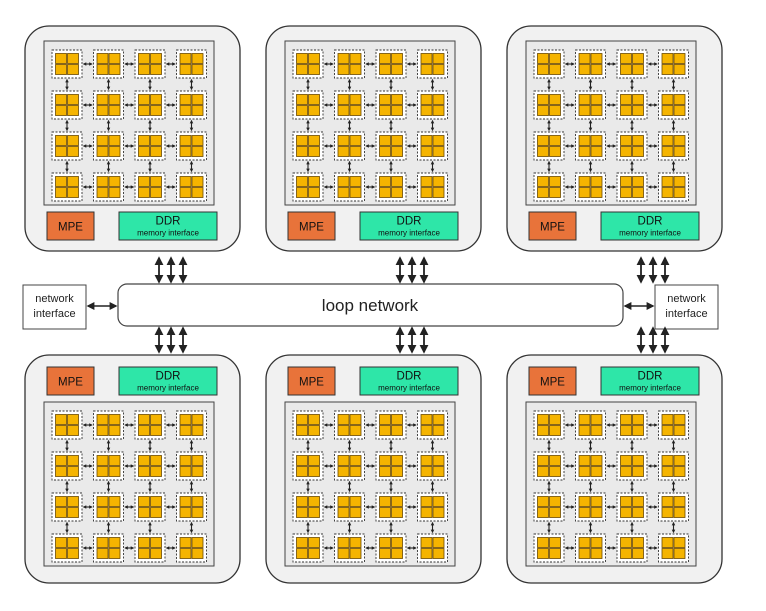  What do you see at coordinates (70, 381) in the screenshot?
I see `mpe-box` at bounding box center [70, 381].